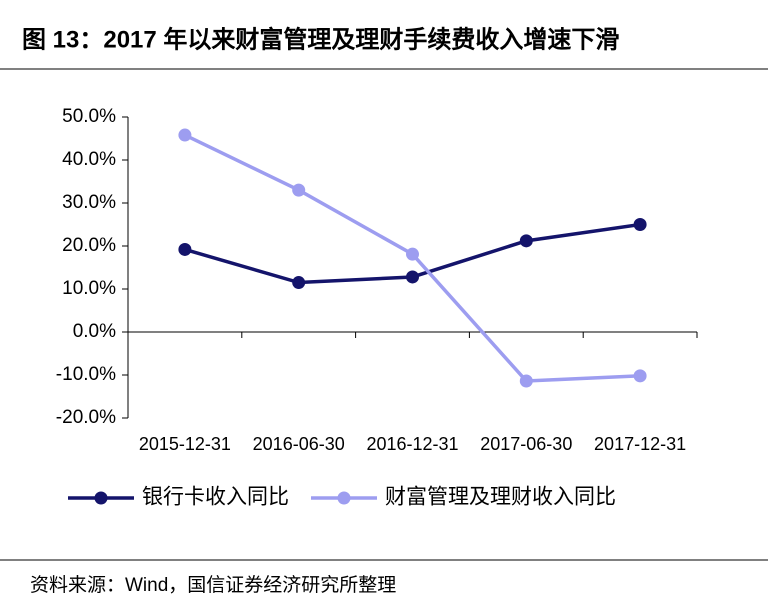 The height and width of the screenshot is (610, 768). I want to click on x-tick-label: 2015-12-31, so click(185, 444).